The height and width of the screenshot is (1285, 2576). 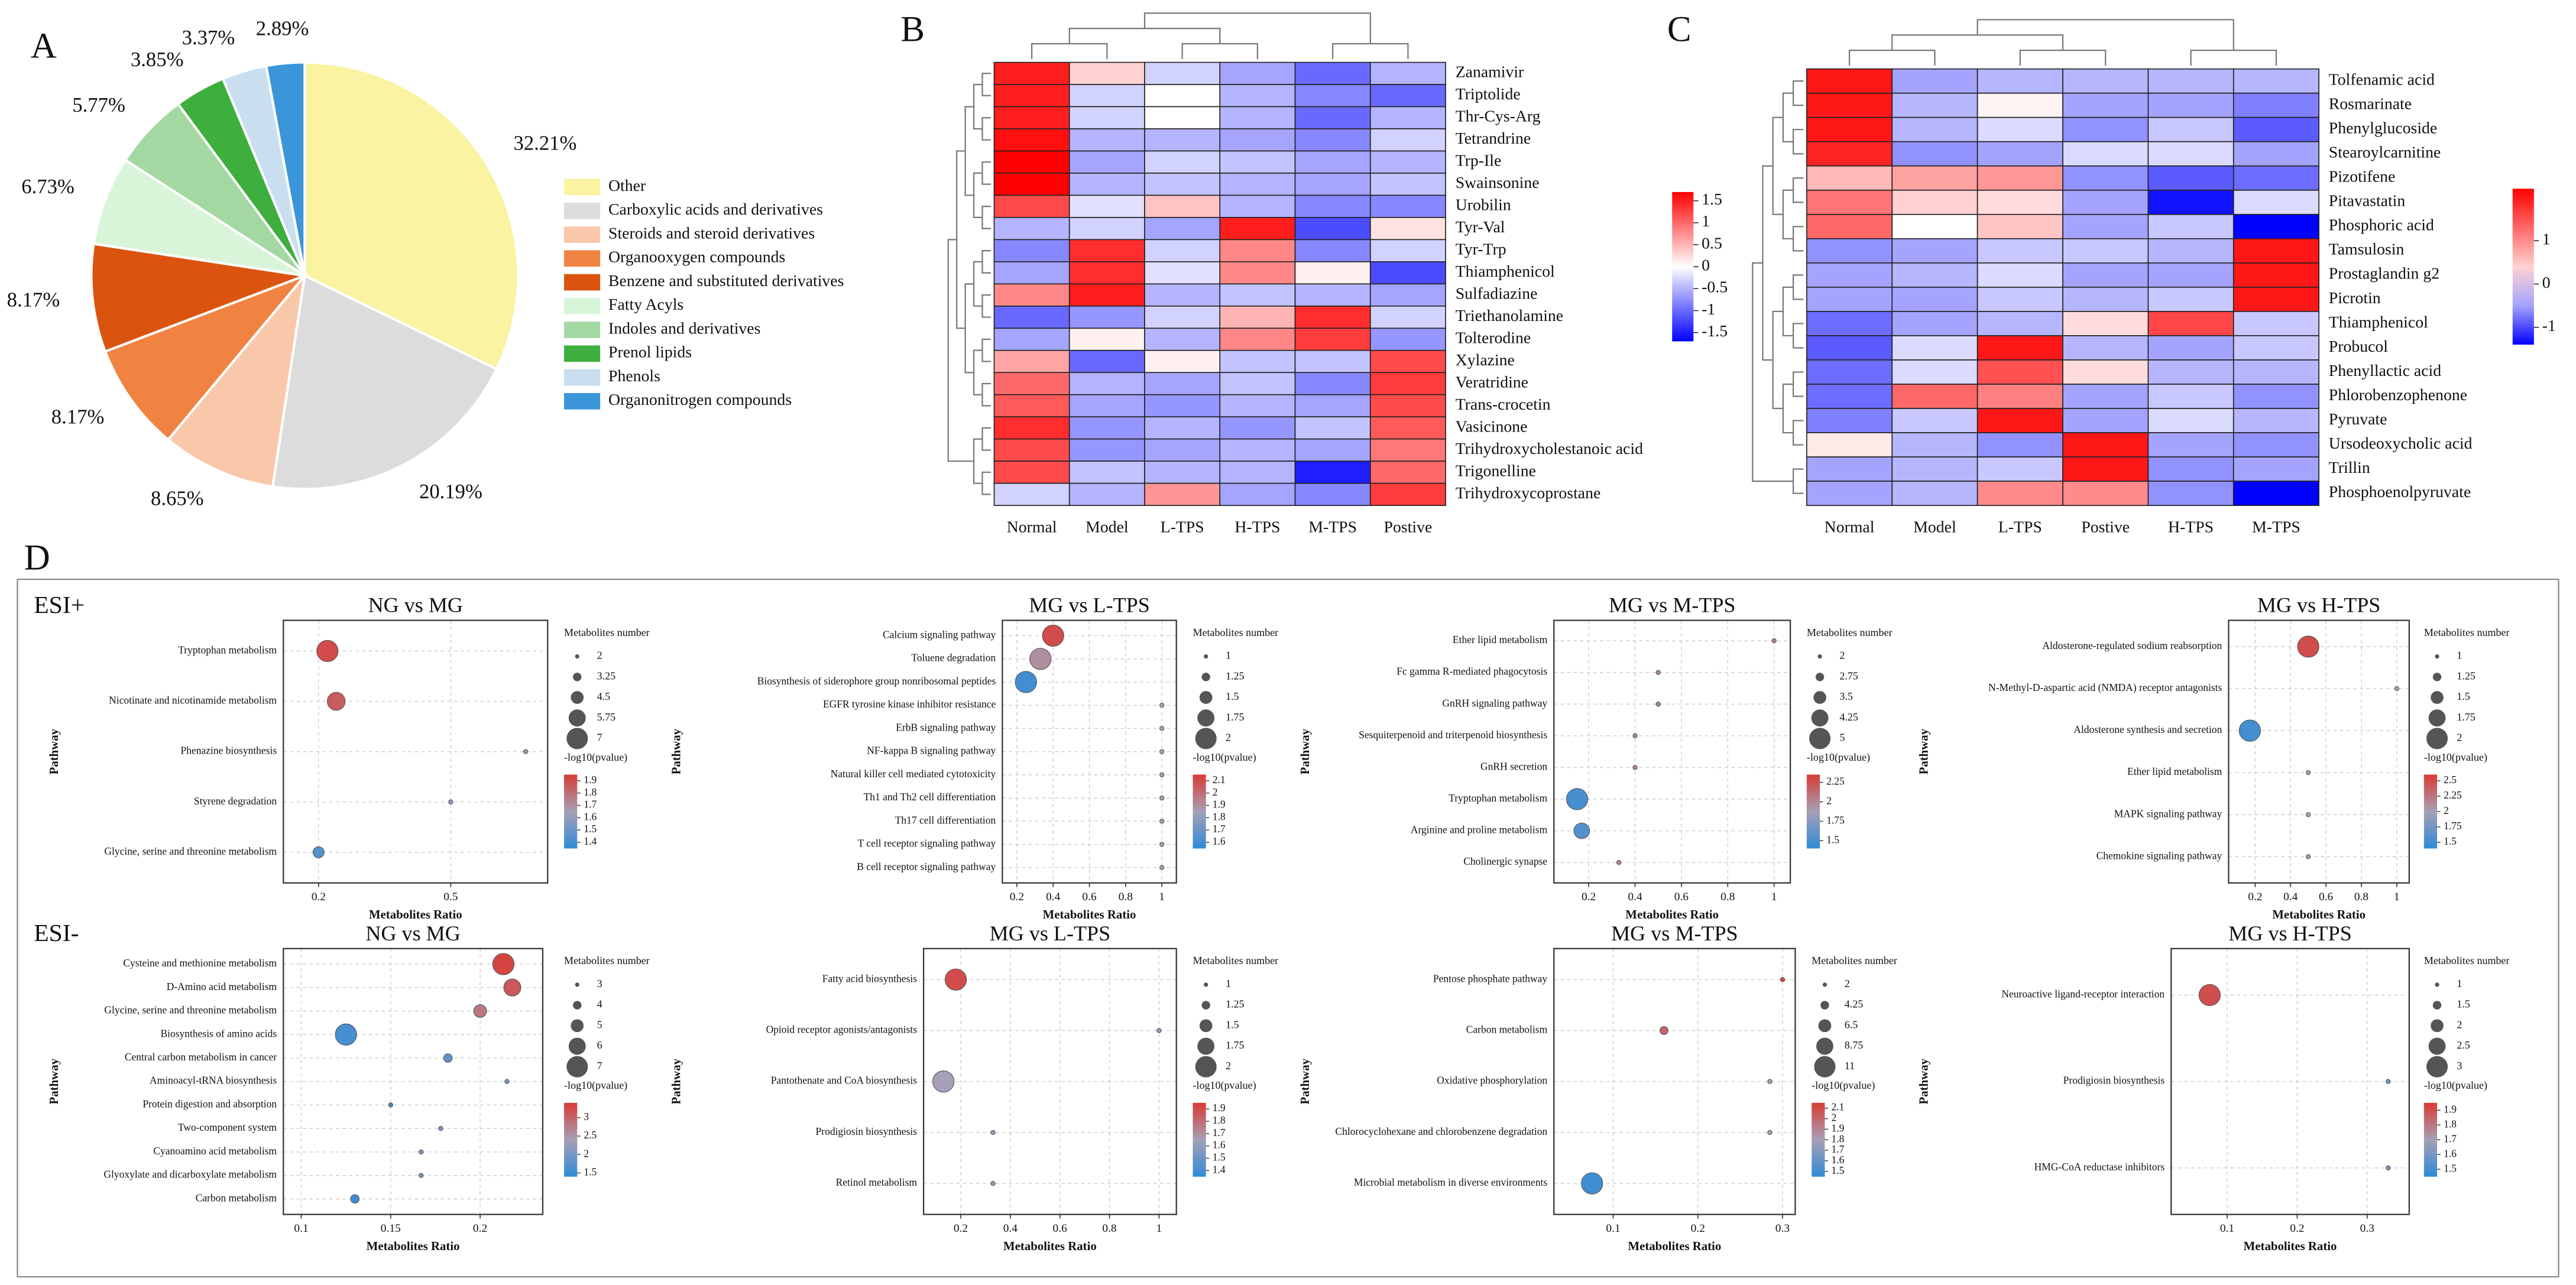 What do you see at coordinates (1497, 293) in the screenshot?
I see `row-label: Sulfadiazine` at bounding box center [1497, 293].